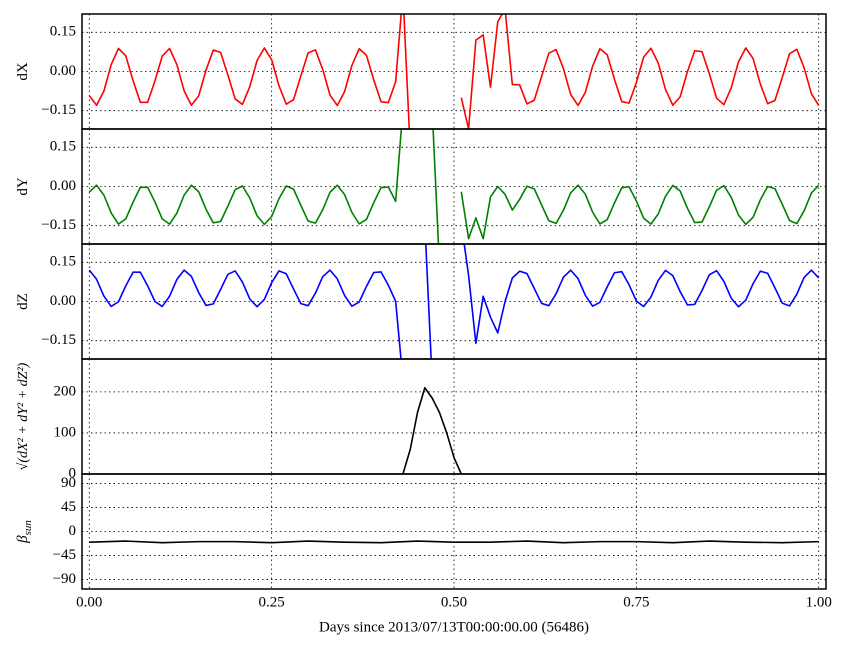 The height and width of the screenshot is (650, 848). Describe the element at coordinates (636, 602) in the screenshot. I see `x-tick-label: 0.75` at that location.